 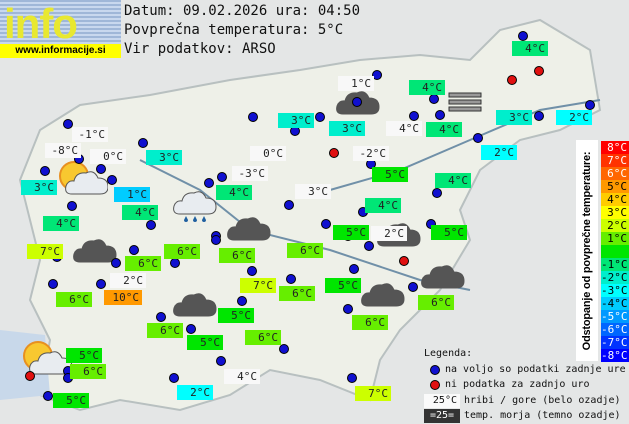 What do you see at coordinates (587, 250) in the screenshot?
I see `scale-title: Odstopanje od povprečne temperature:` at bounding box center [587, 250].